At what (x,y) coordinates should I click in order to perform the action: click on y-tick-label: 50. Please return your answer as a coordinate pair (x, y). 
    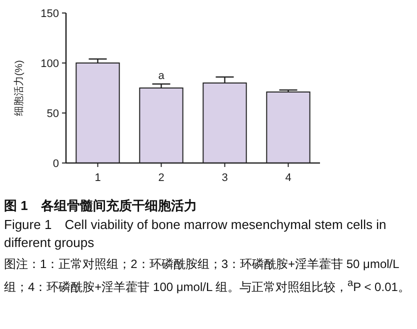
    Looking at the image, I should click on (52, 114).